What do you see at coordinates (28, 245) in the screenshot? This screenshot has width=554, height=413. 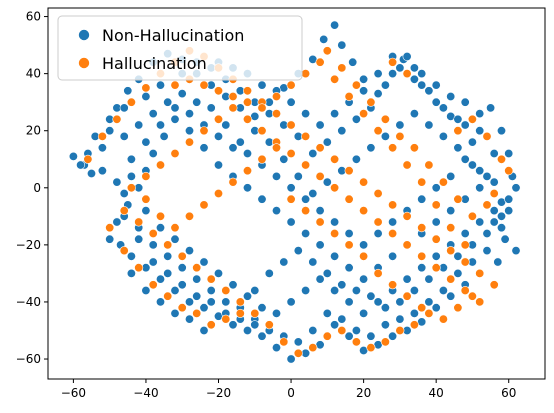 I see `y-tick-label: −20` at bounding box center [28, 245].